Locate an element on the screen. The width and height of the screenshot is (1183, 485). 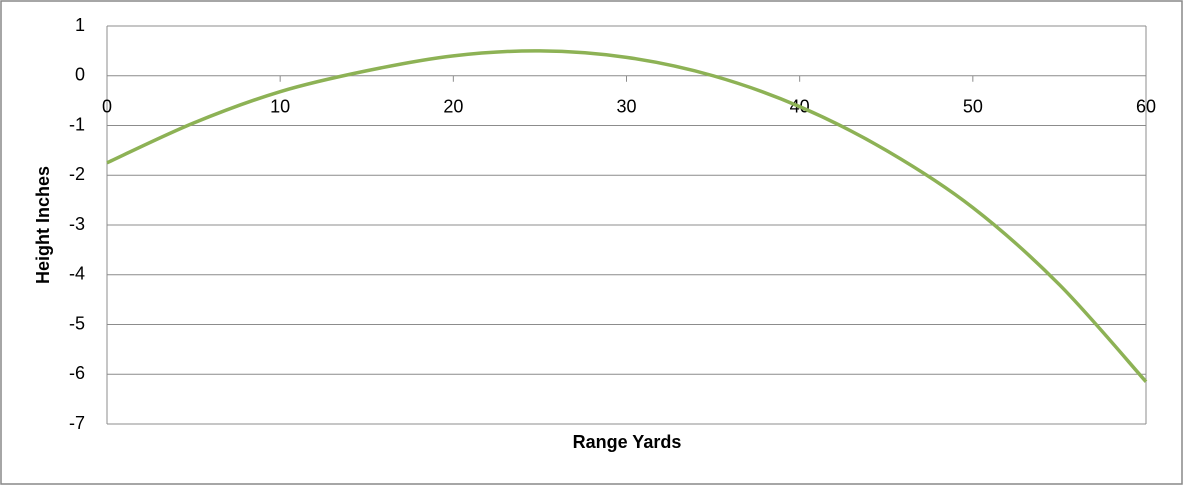
y-axis-title: Height Inches is located at coordinates (43, 225).